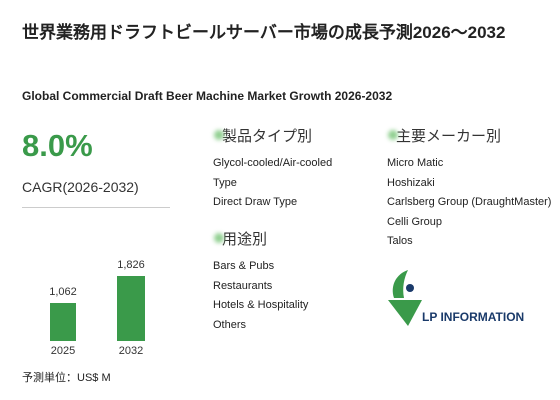 The image size is (560, 400). Describe the element at coordinates (131, 351) in the screenshot. I see `x-tick-label: 2032` at that location.